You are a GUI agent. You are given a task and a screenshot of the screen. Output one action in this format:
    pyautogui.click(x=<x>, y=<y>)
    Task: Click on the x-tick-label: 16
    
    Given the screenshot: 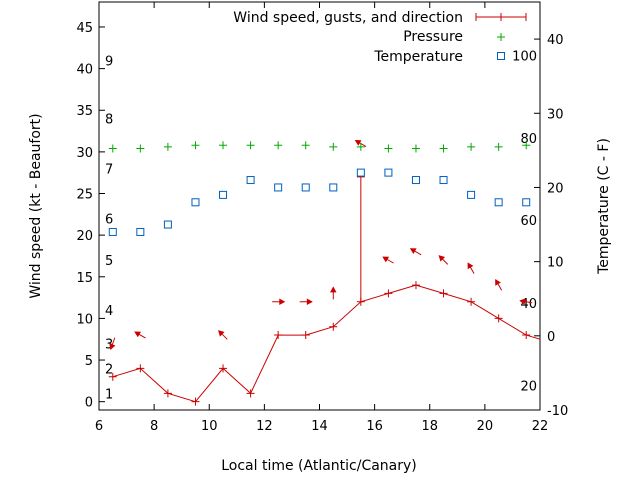 What is the action you would take?
    pyautogui.click(x=374, y=426)
    